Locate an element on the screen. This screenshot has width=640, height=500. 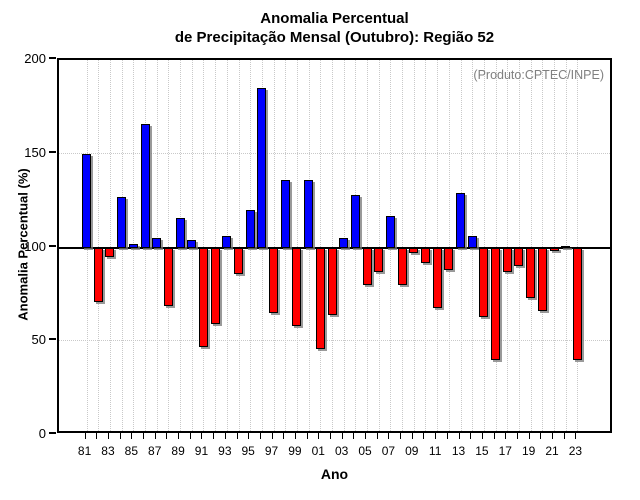
x-tick-label-85: 85 is located at coordinates (131, 451).